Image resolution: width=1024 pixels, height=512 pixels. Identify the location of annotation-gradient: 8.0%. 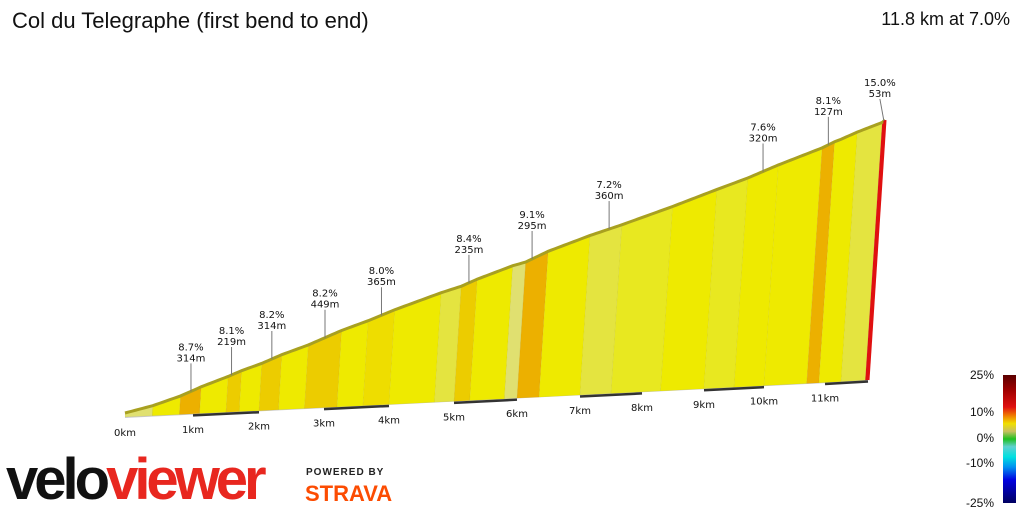
(381, 271).